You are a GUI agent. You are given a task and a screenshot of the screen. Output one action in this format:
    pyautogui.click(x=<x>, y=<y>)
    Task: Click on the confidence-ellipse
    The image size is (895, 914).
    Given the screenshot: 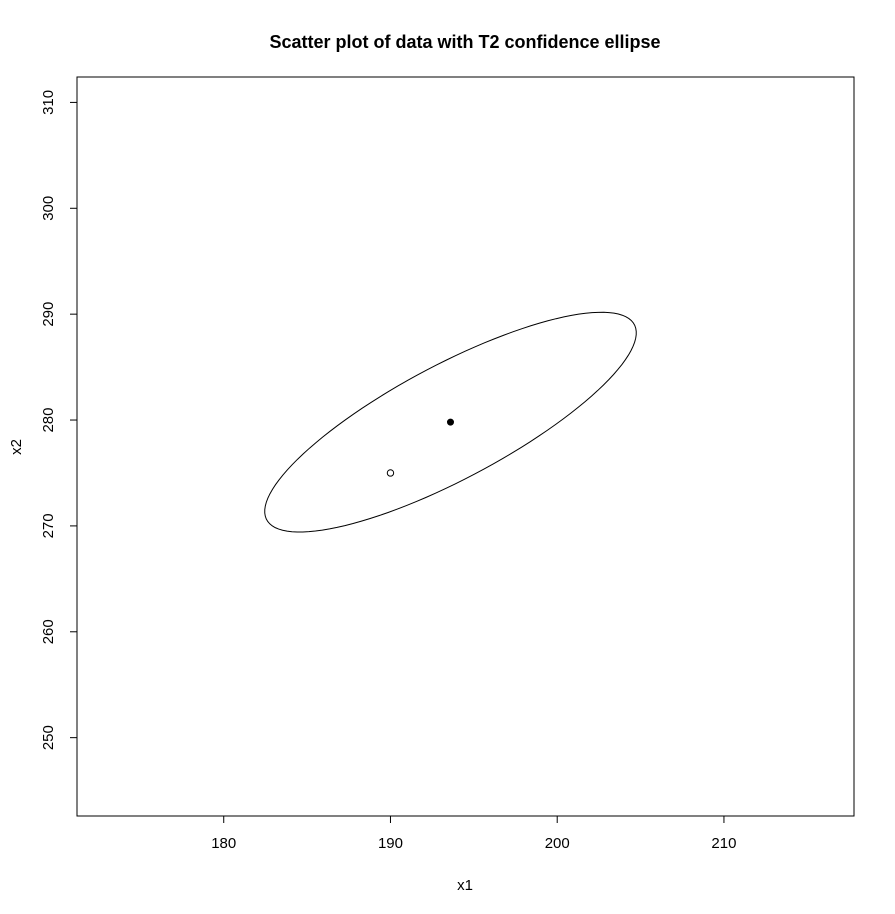 What is the action you would take?
    pyautogui.click(x=450, y=422)
    